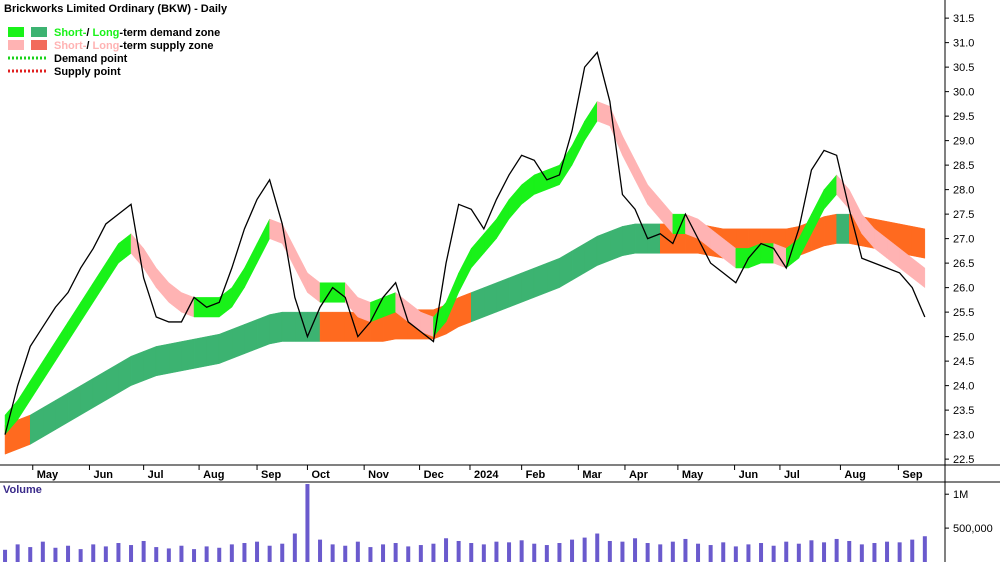  I want to click on x-tick-label: Oct, so click(320, 475).